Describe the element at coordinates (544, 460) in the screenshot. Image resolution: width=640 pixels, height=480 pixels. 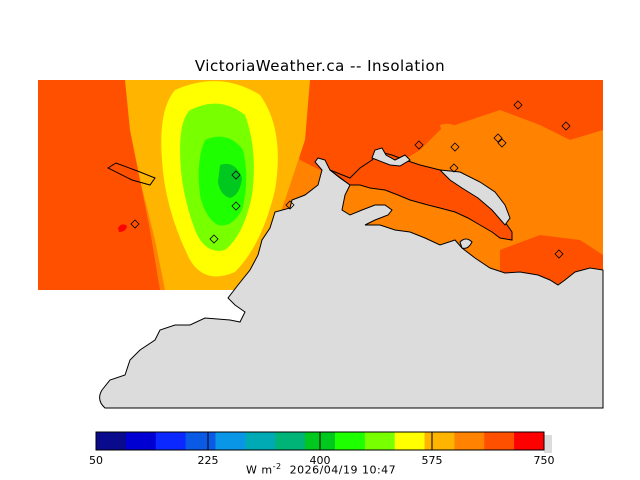
I see `colorbar-tick: 750` at that location.